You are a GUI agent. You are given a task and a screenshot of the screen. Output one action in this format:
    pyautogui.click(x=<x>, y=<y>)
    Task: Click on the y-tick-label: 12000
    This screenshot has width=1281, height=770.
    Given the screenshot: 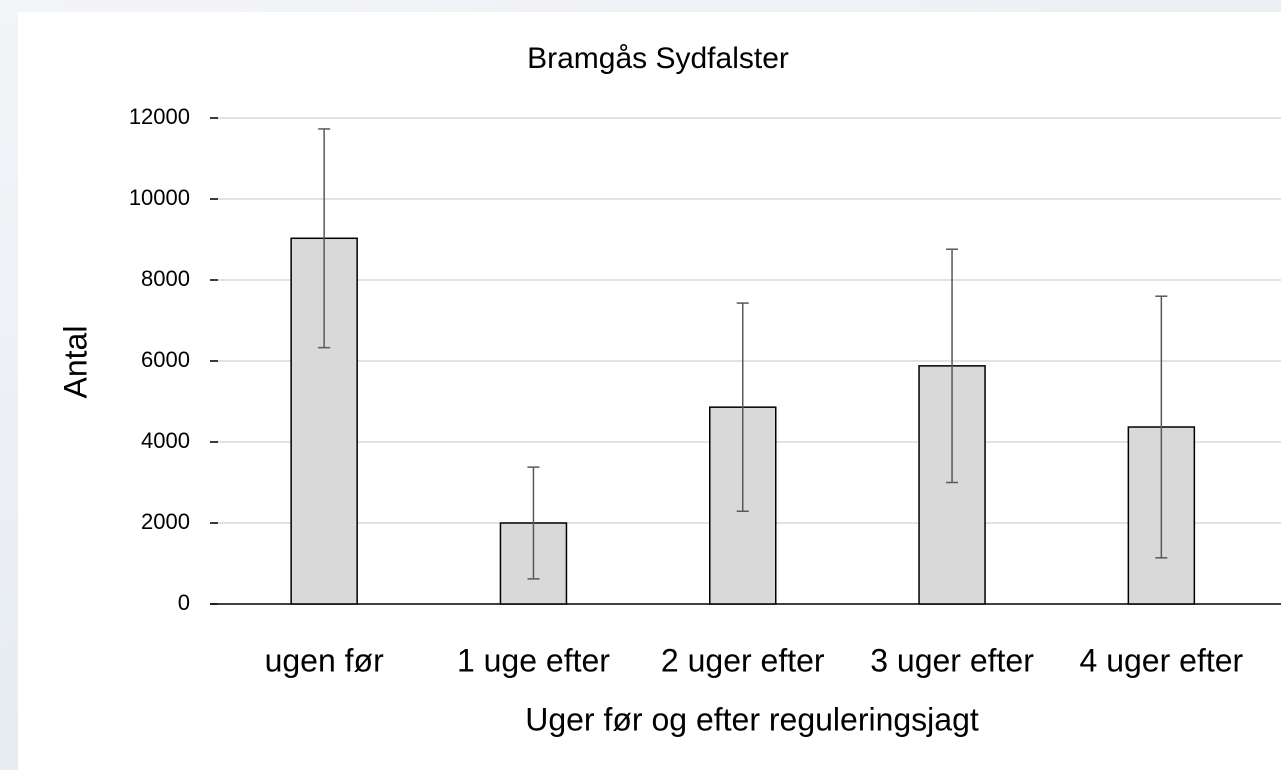 What is the action you would take?
    pyautogui.click(x=159, y=116)
    